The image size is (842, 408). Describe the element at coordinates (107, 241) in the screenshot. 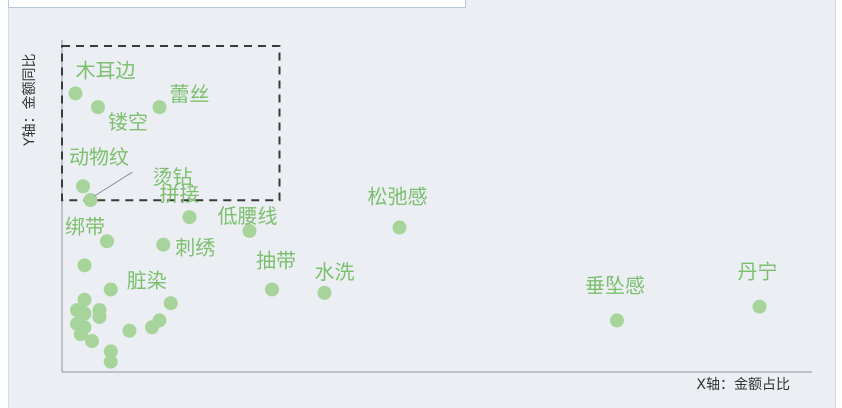

I see `point-绑带` at that location.